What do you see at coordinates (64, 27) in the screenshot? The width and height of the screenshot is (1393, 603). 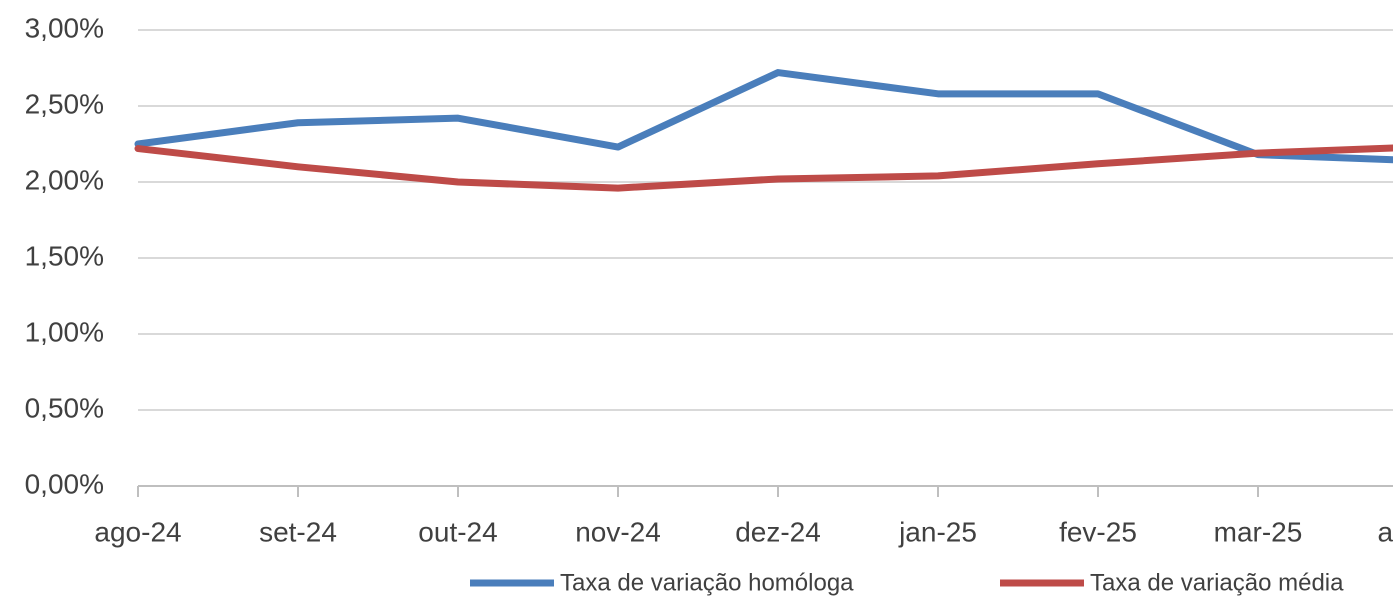 I see `y-tick-label: 3,00%` at bounding box center [64, 27].